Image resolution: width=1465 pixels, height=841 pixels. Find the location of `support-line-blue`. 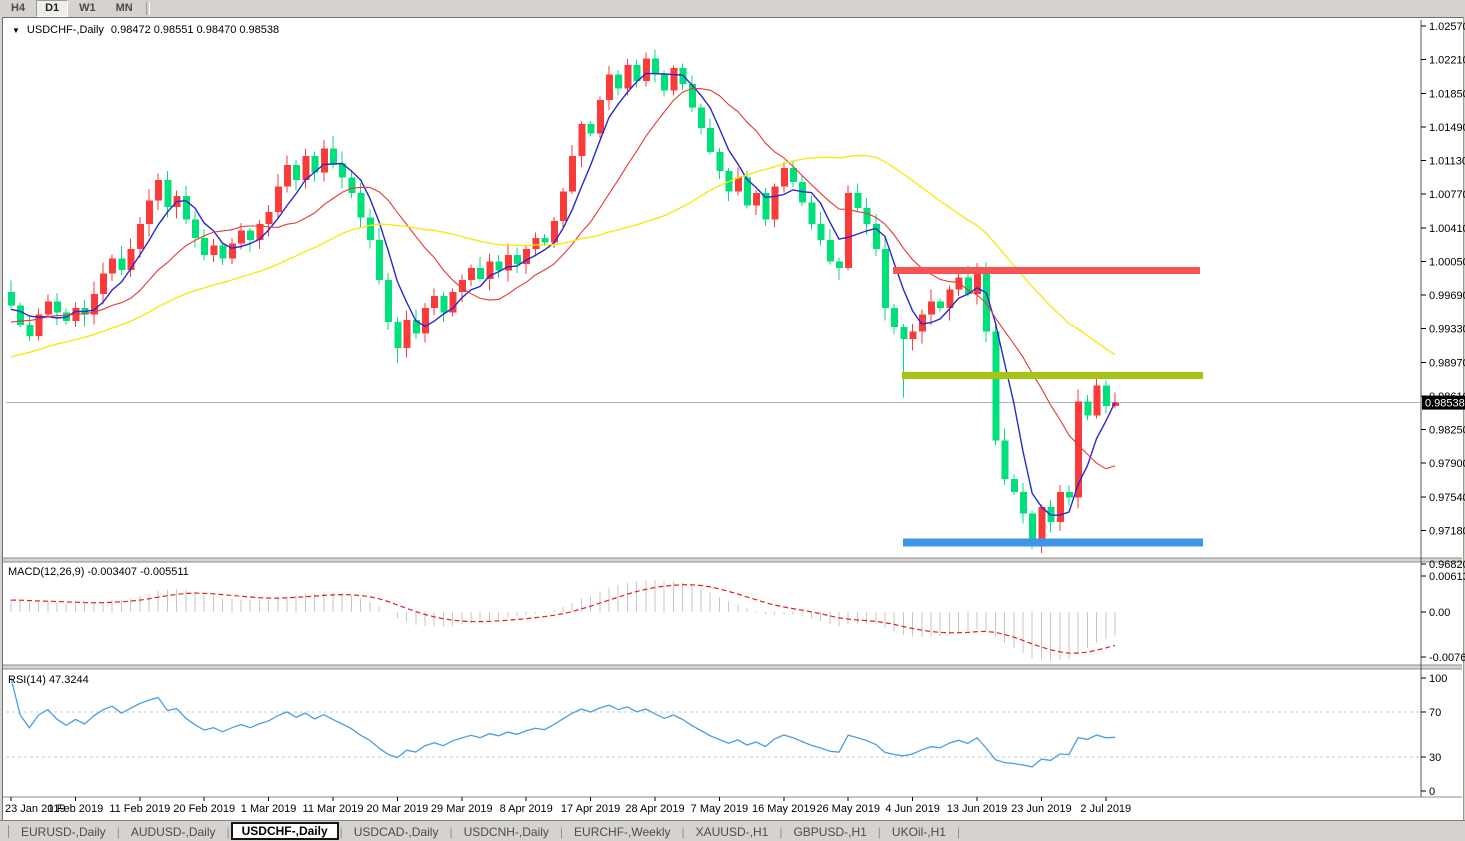

support-line-blue is located at coordinates (1053, 542).